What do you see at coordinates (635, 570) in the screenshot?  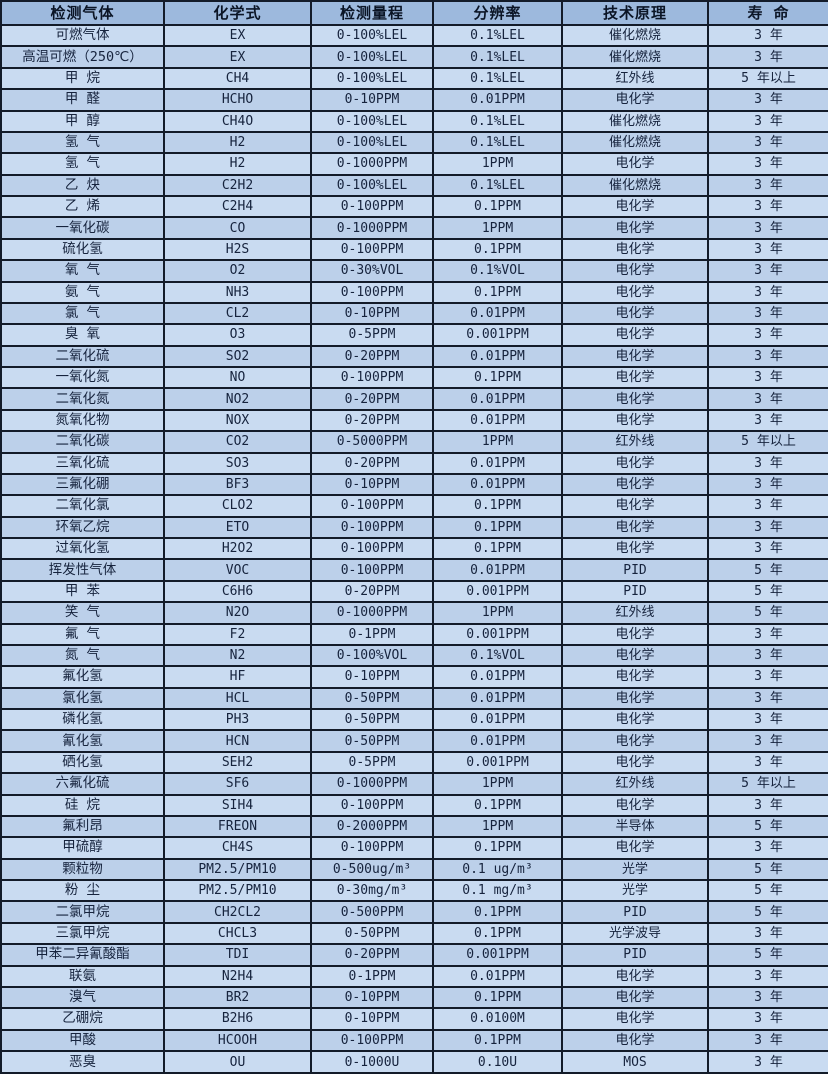 I see `table-cell: PID` at bounding box center [635, 570].